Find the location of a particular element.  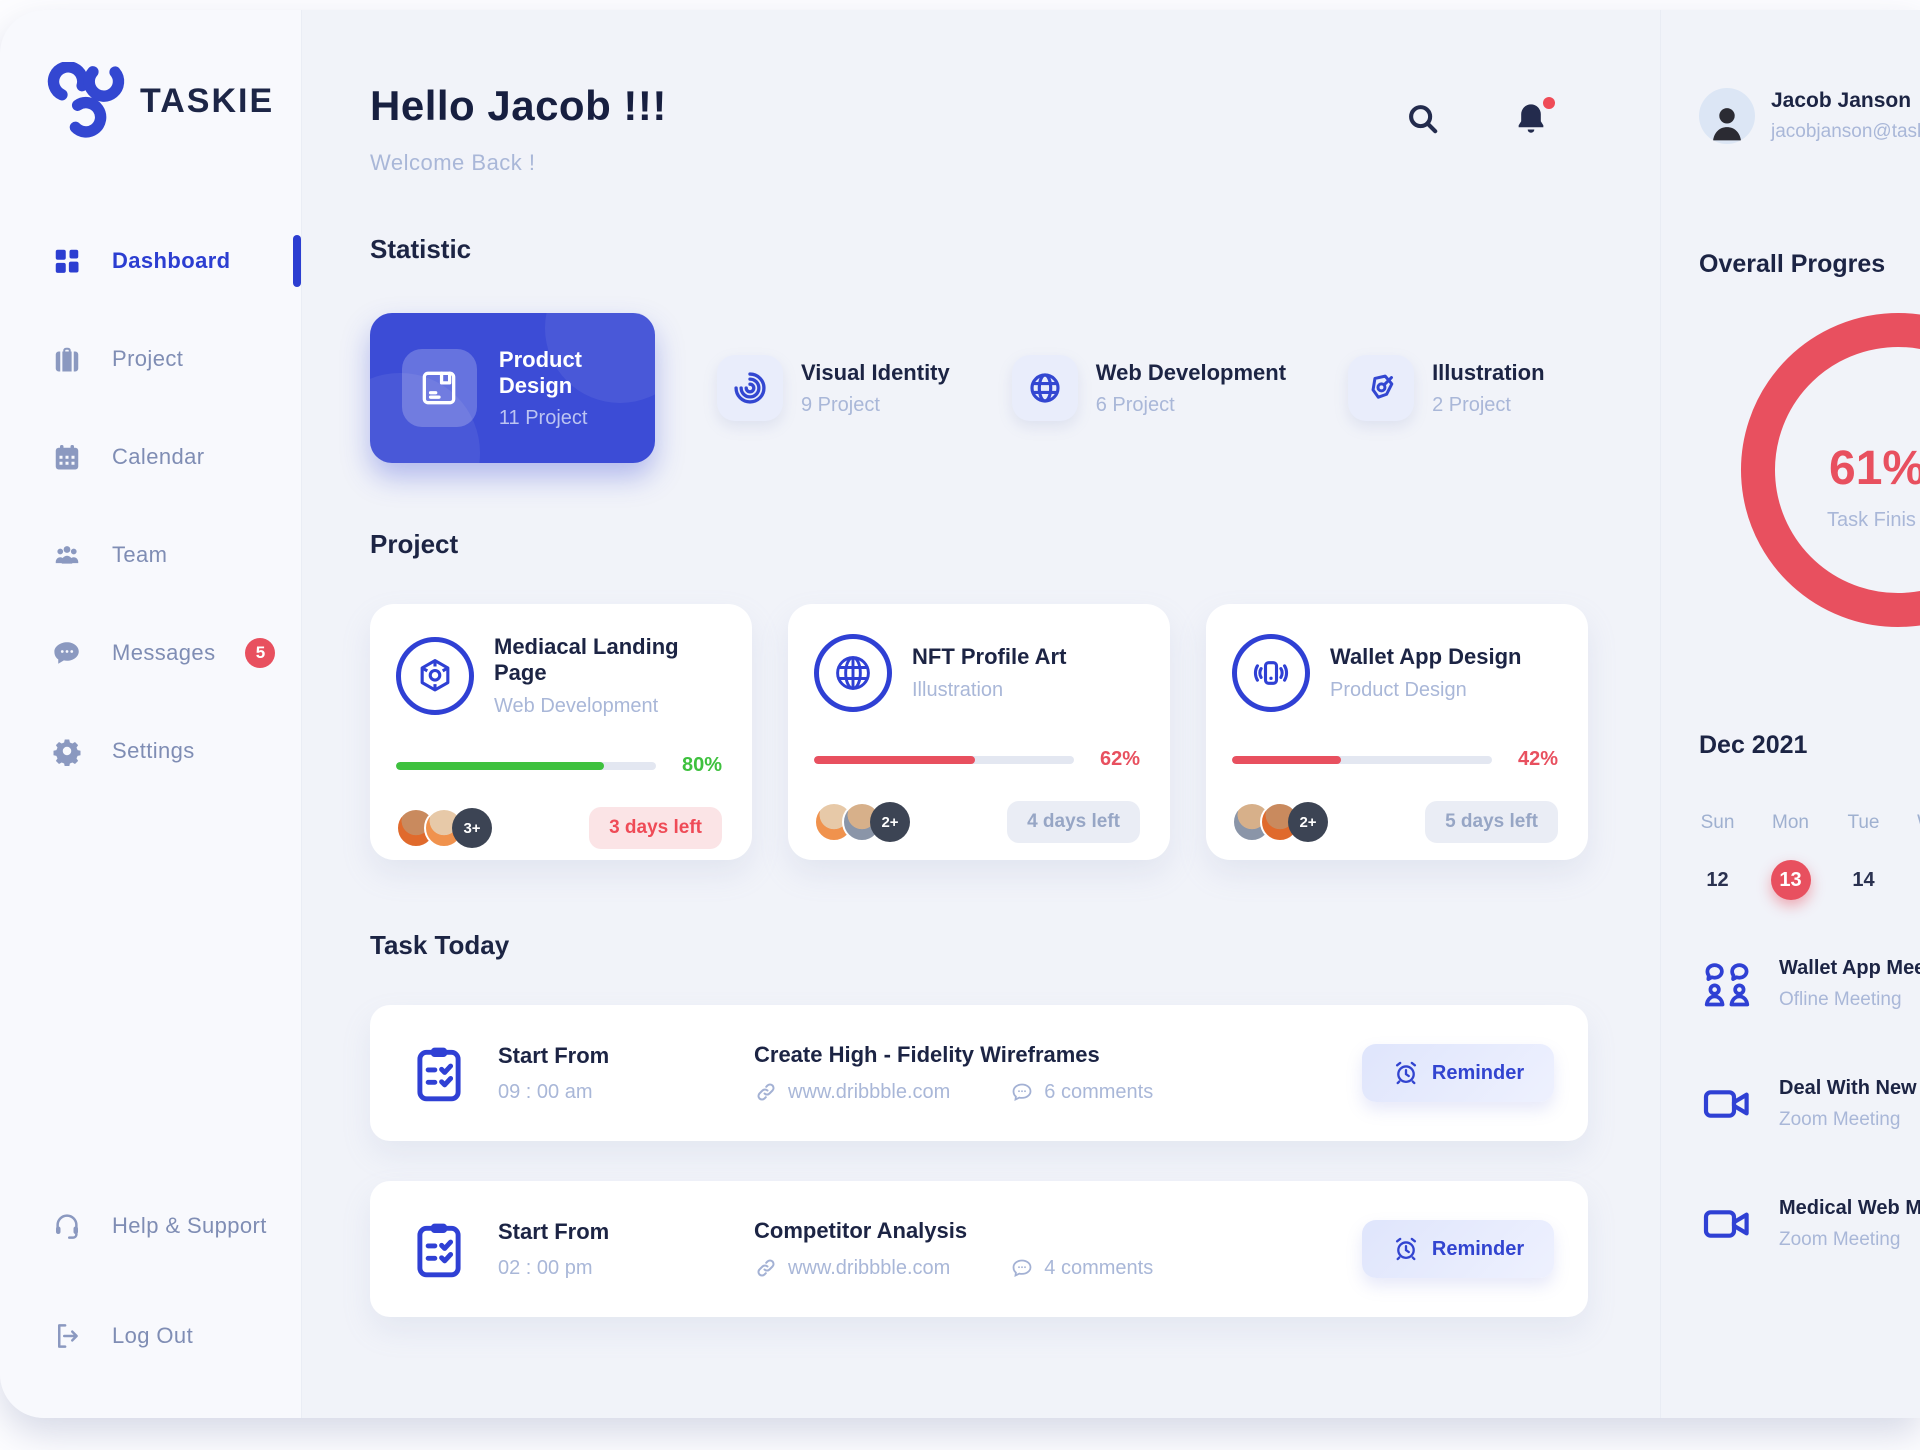

sidebar-item-dashboard: Dashboard is located at coordinates (150, 261).